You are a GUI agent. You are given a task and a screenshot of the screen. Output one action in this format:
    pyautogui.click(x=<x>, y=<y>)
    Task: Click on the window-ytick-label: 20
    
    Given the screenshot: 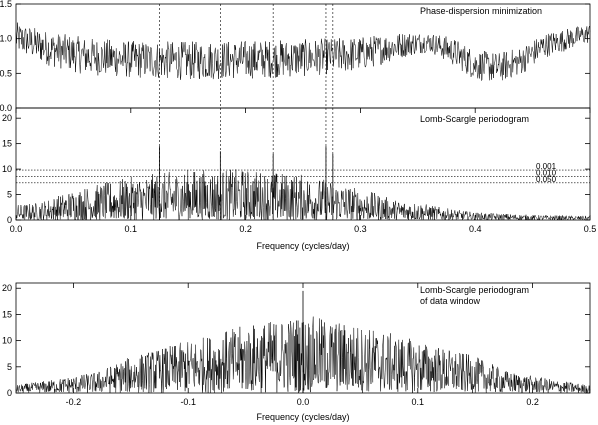 What is the action you would take?
    pyautogui.click(x=7, y=288)
    